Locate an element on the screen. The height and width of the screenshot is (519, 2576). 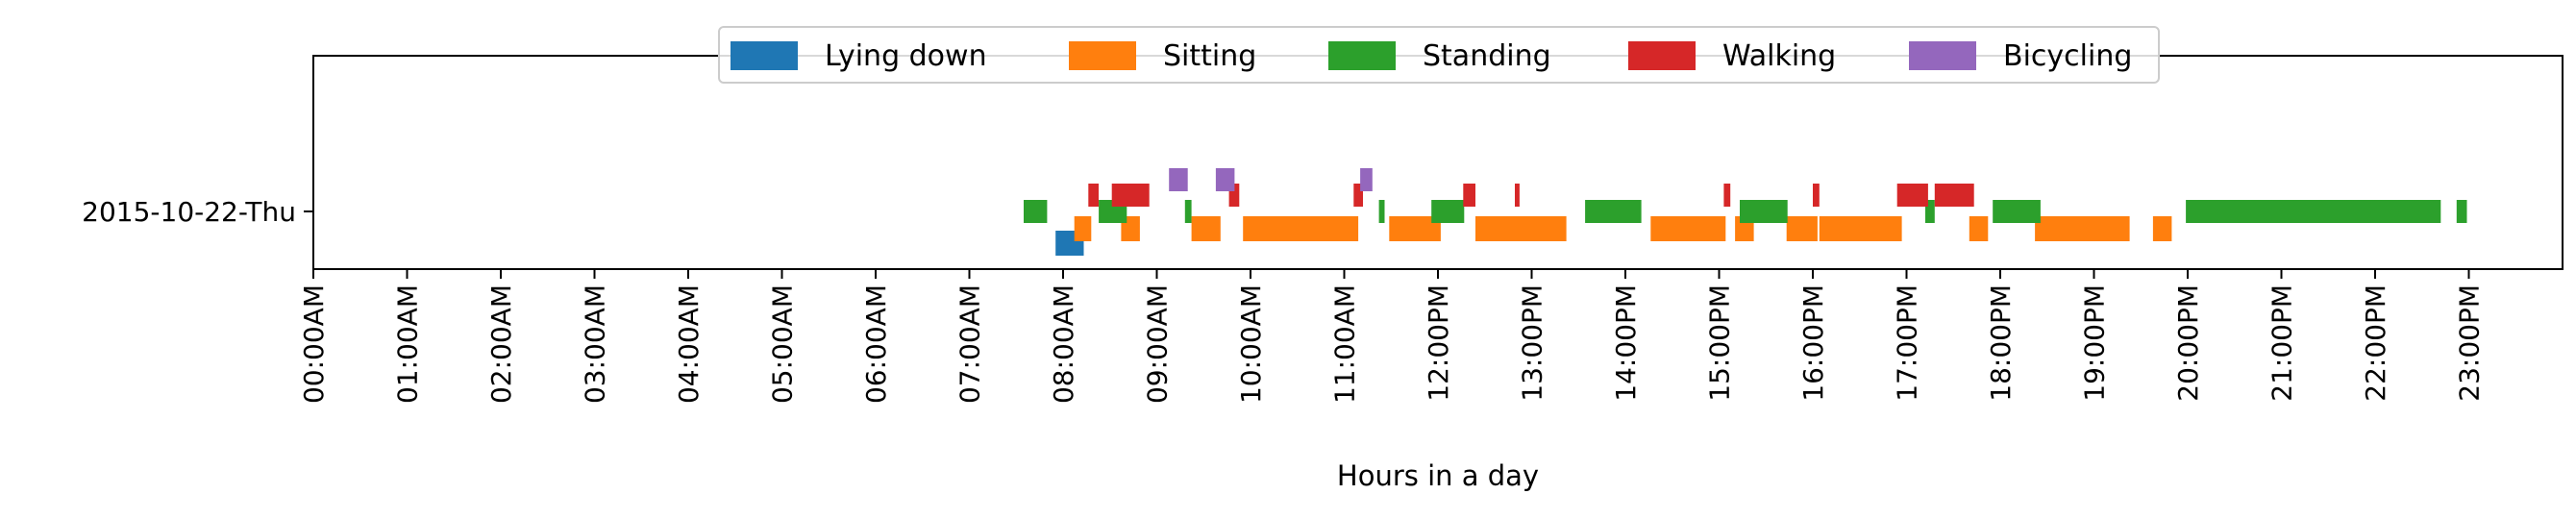
y-axis: 2015-10-22-Thu is located at coordinates (197, 212).